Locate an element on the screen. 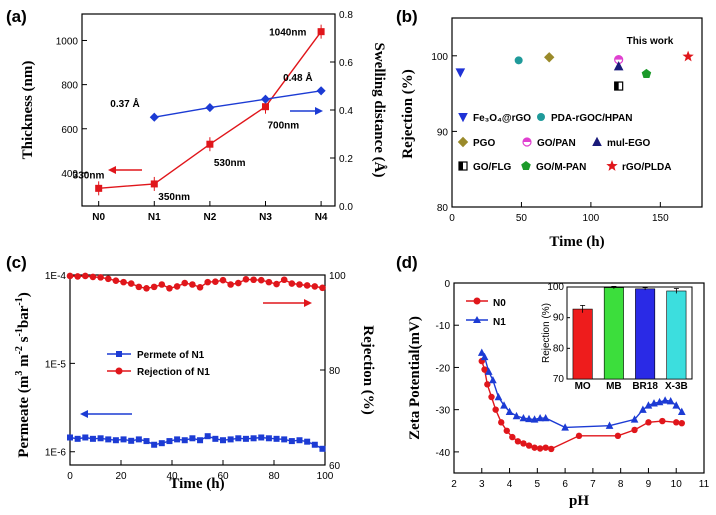  panel-a-xtick-label: N2 is located at coordinates (209, 217).